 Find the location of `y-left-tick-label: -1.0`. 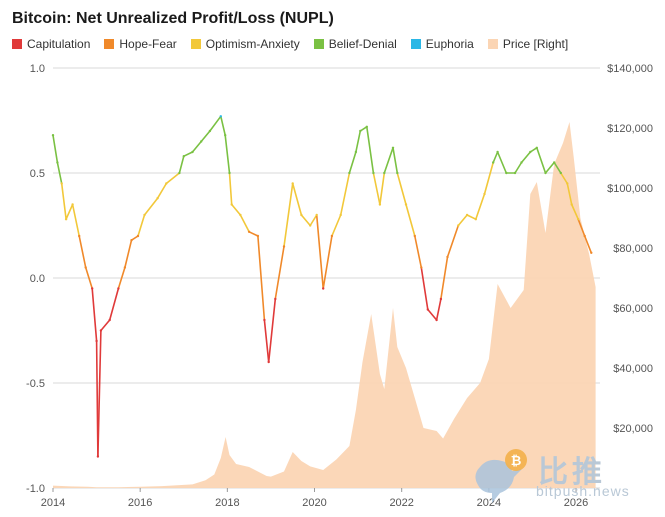

y-left-tick-label: -1.0 is located at coordinates (35, 489).